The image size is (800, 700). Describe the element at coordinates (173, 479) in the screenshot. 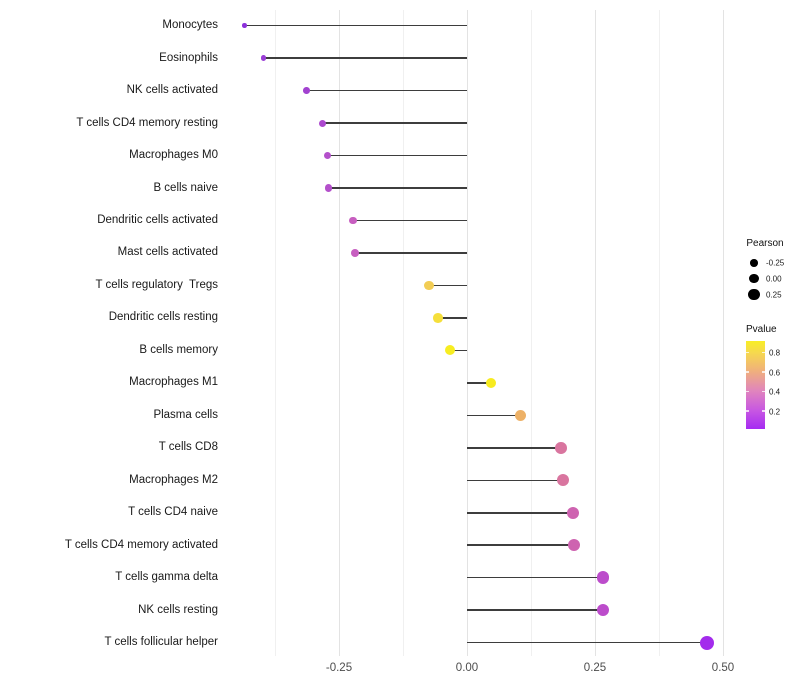

I see `category-label: Macrophages M2` at that location.